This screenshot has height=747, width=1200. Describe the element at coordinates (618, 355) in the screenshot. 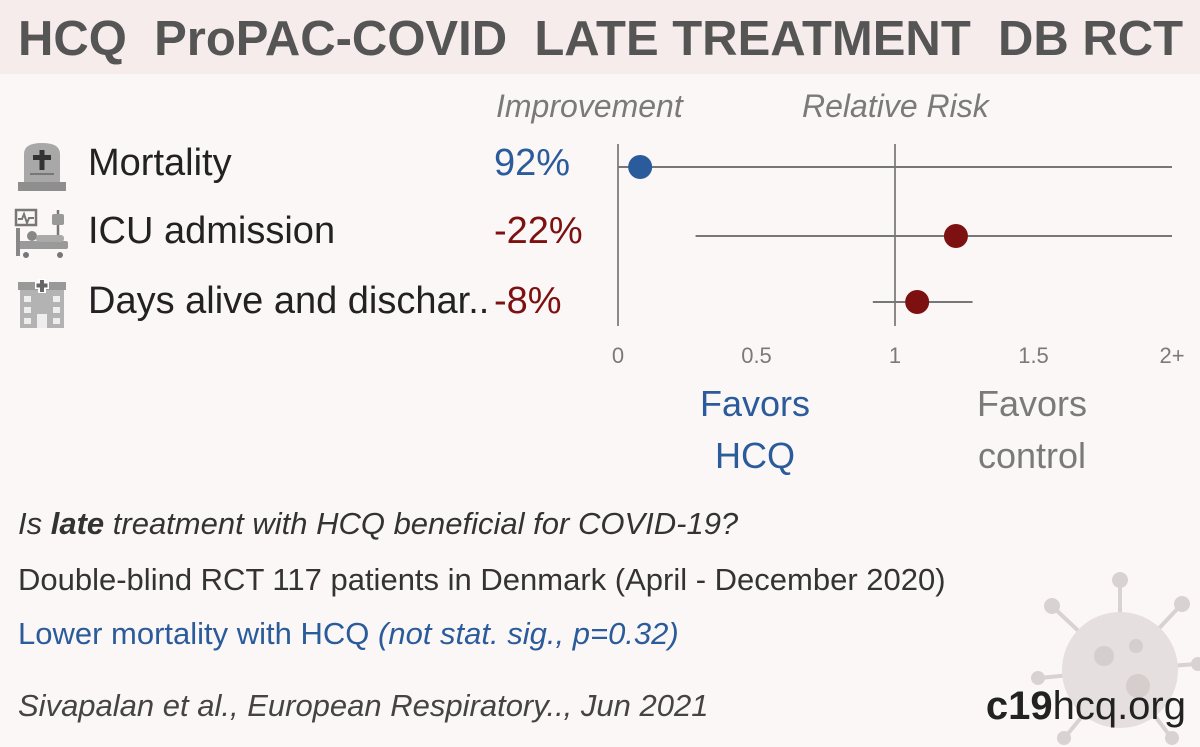

I see `x-tick-label: 0` at that location.